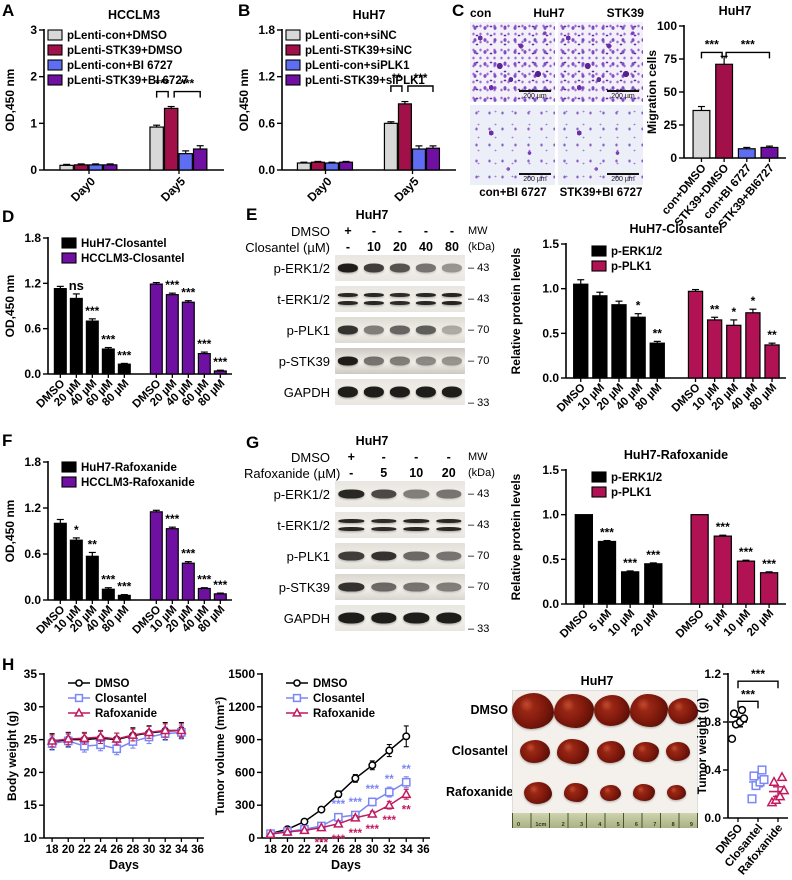  What do you see at coordinates (600, 62) in the screenshot?
I see `micro-image-stk39: 200 µm` at bounding box center [600, 62].